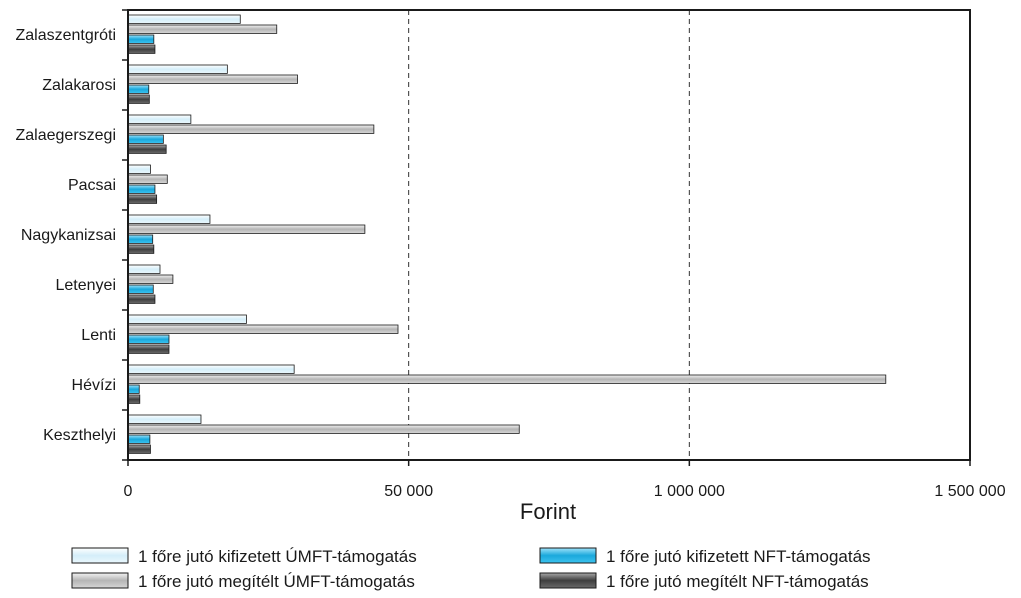 This screenshot has height=598, width=1021. Describe the element at coordinates (969, 491) in the screenshot. I see `x-tick-label: 1 500 000` at that location.